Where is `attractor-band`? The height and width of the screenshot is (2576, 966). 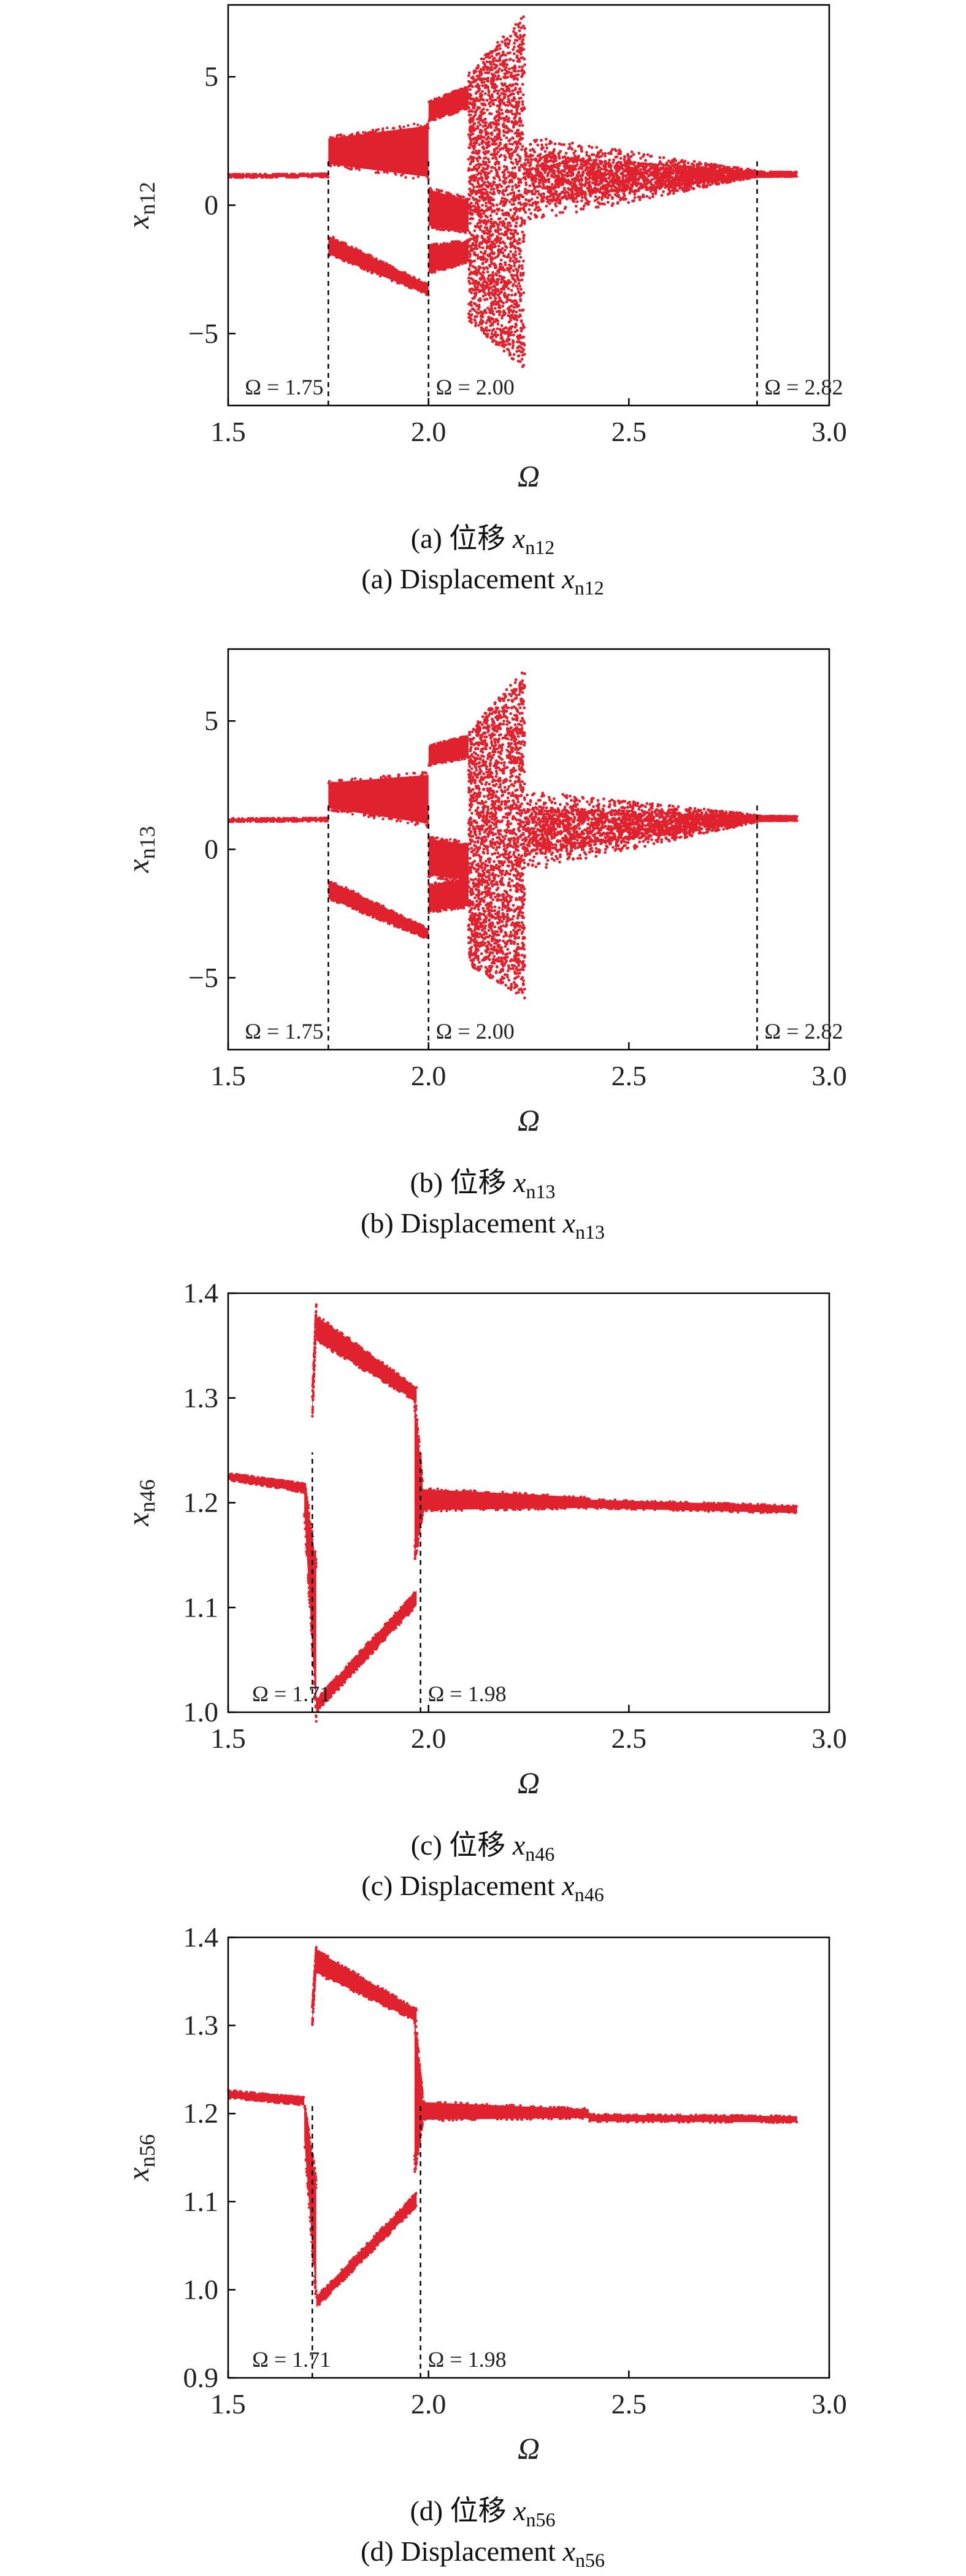 attractor-band is located at coordinates (378, 151).